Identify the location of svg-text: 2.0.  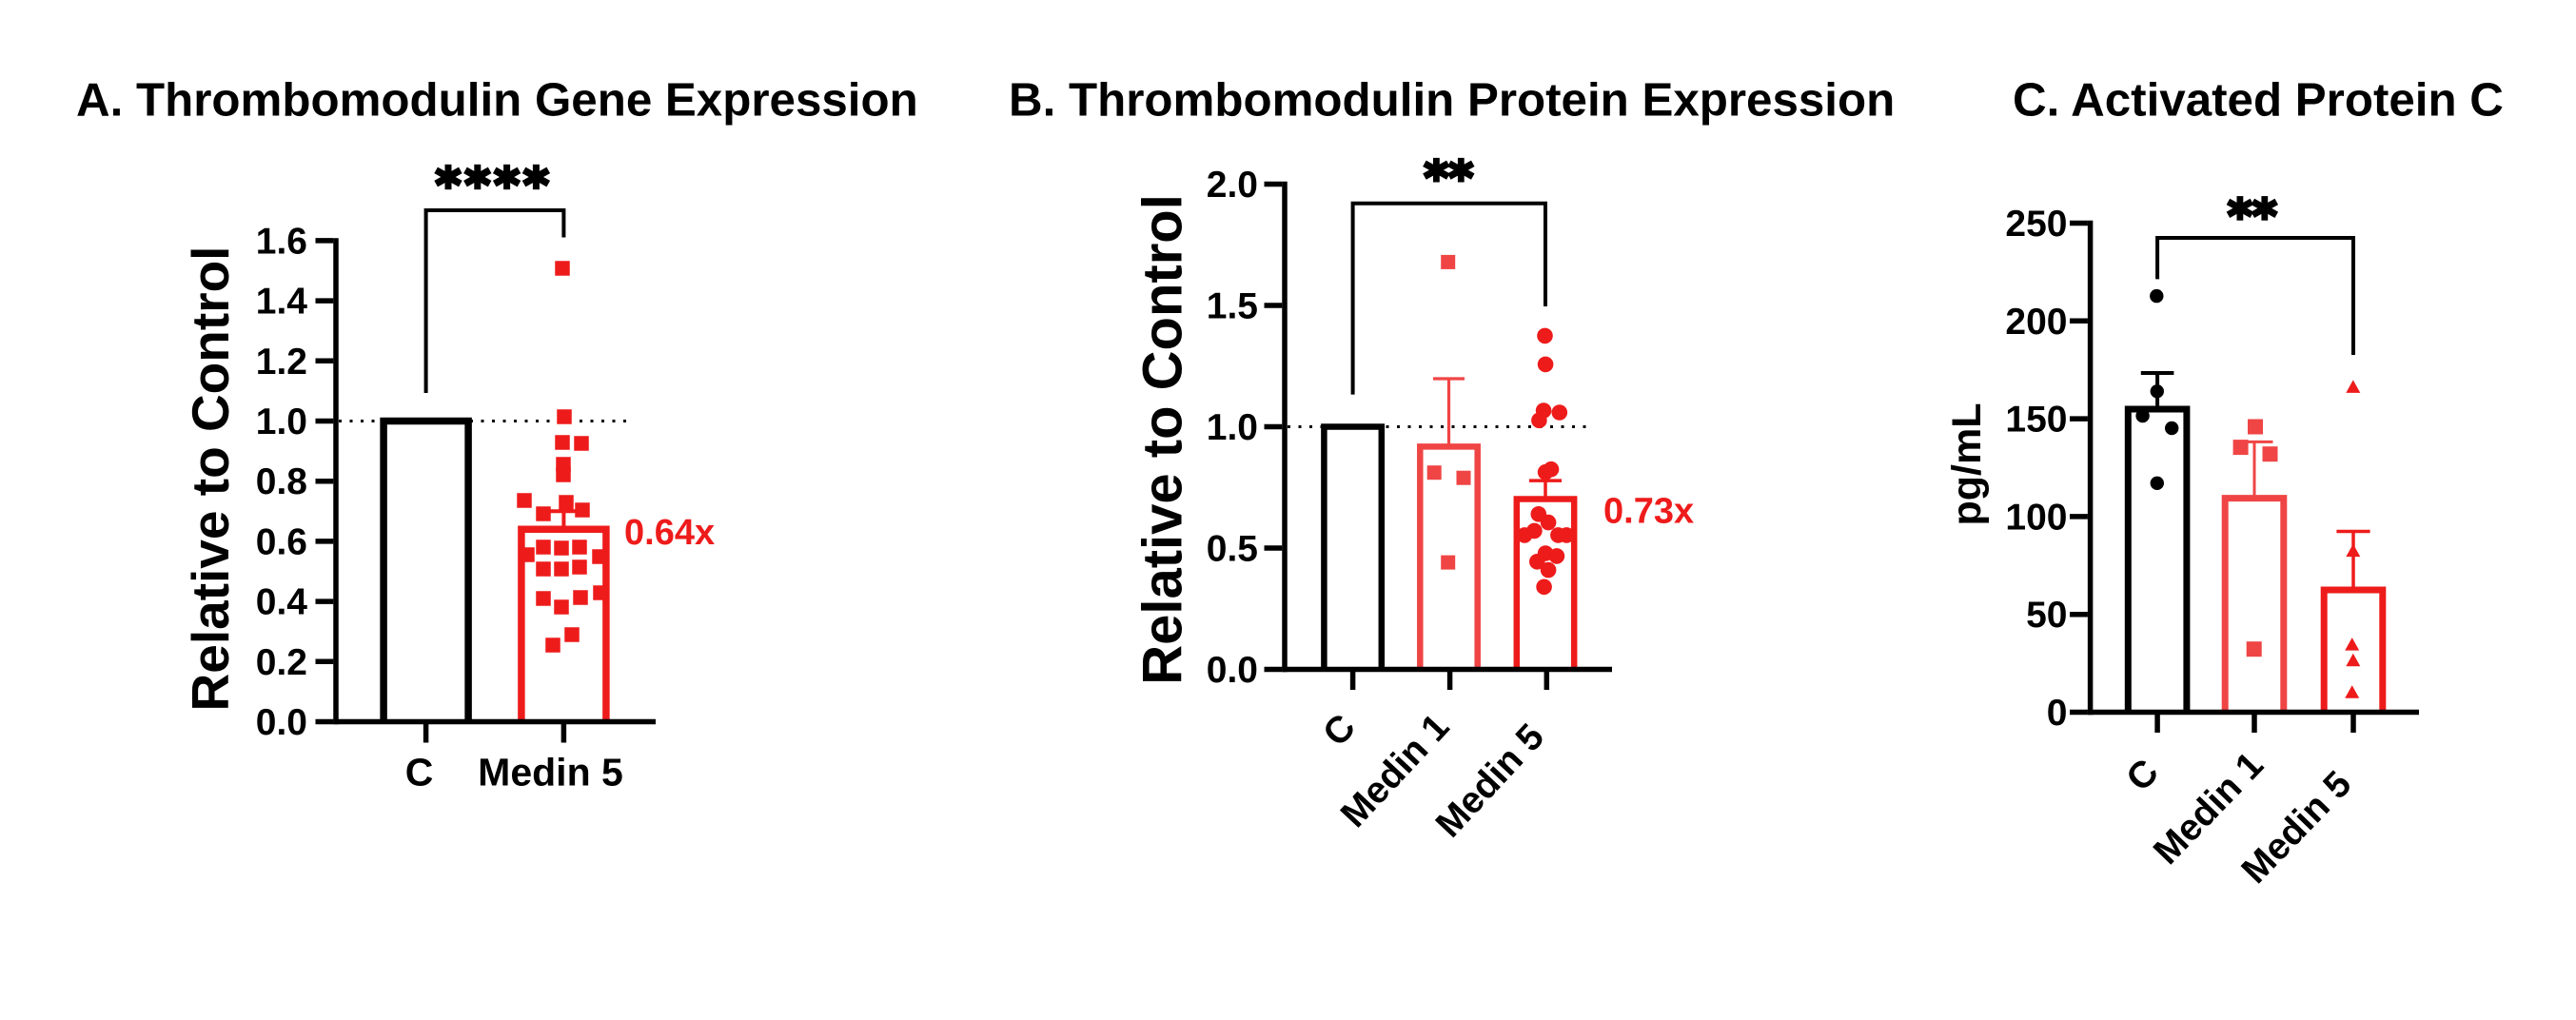
(1232, 186).